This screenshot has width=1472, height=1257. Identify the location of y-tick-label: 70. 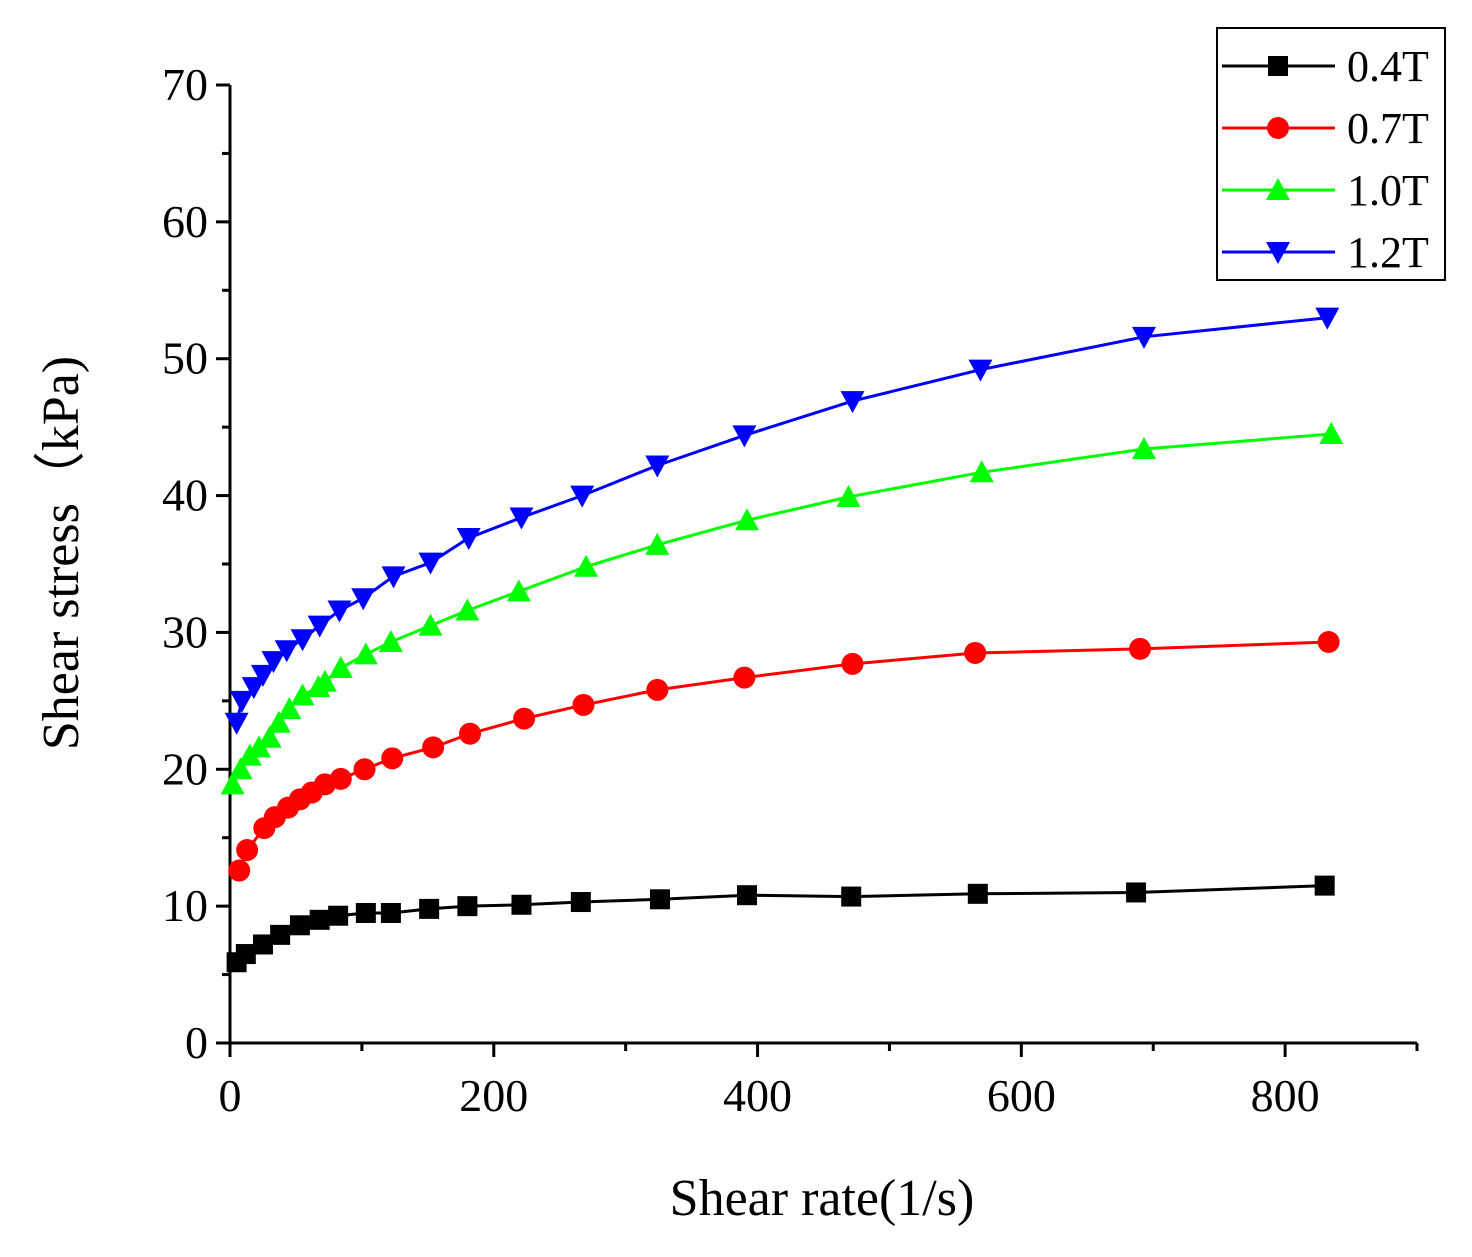
(185, 84).